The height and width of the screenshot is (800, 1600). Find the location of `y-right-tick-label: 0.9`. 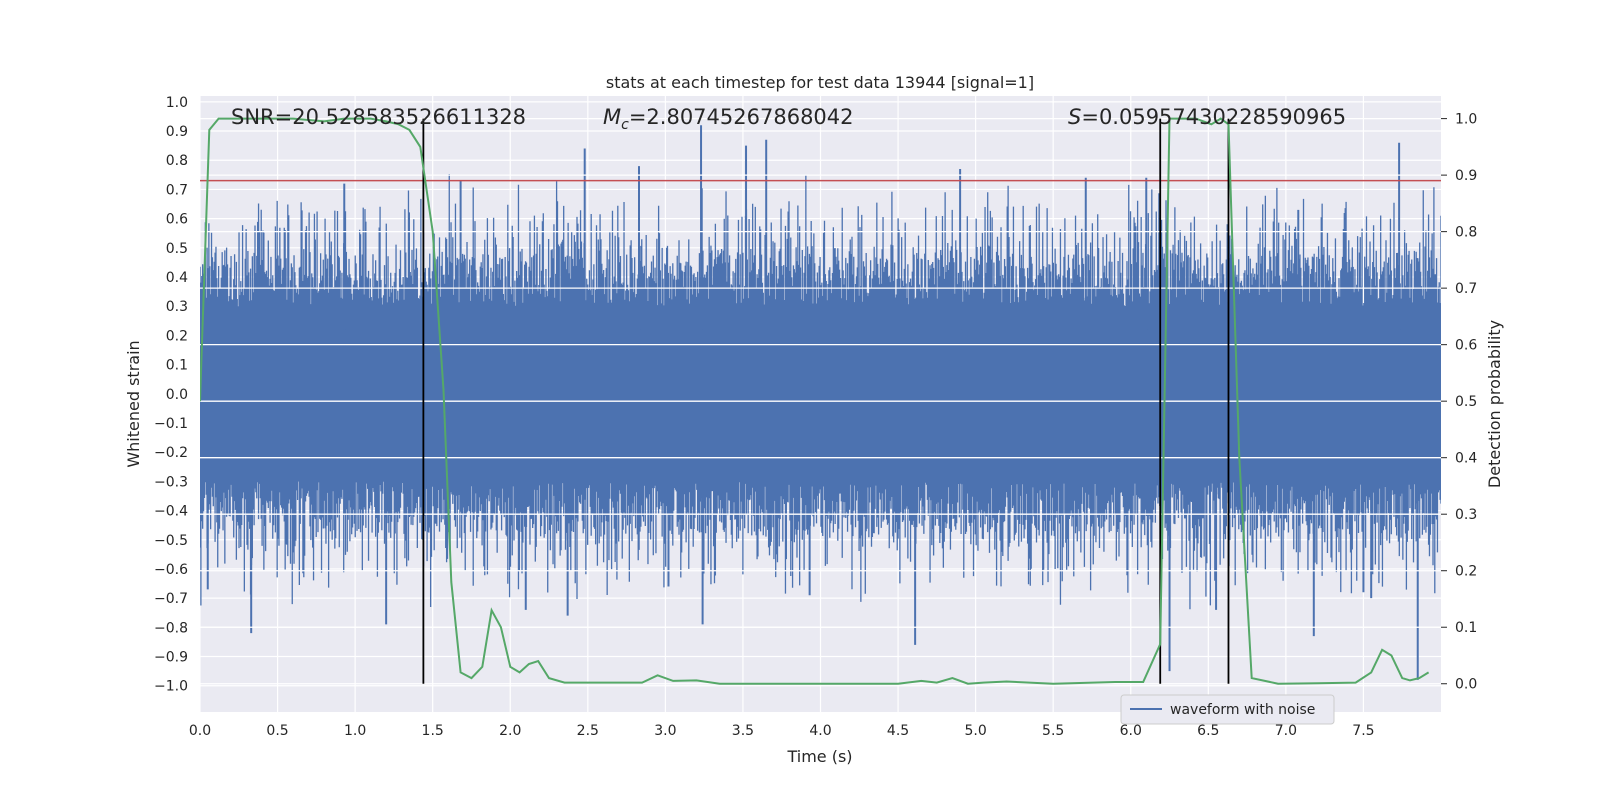

y-right-tick-label: 0.9 is located at coordinates (1466, 176).